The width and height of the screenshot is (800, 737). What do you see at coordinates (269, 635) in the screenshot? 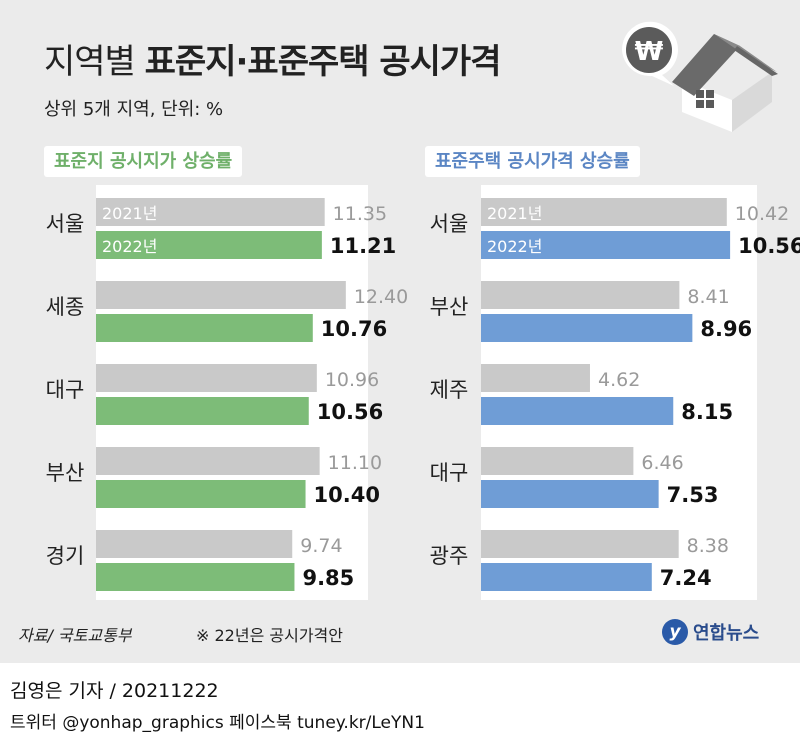
I see `footnote: ※ 22년은 공시가격안` at bounding box center [269, 635].